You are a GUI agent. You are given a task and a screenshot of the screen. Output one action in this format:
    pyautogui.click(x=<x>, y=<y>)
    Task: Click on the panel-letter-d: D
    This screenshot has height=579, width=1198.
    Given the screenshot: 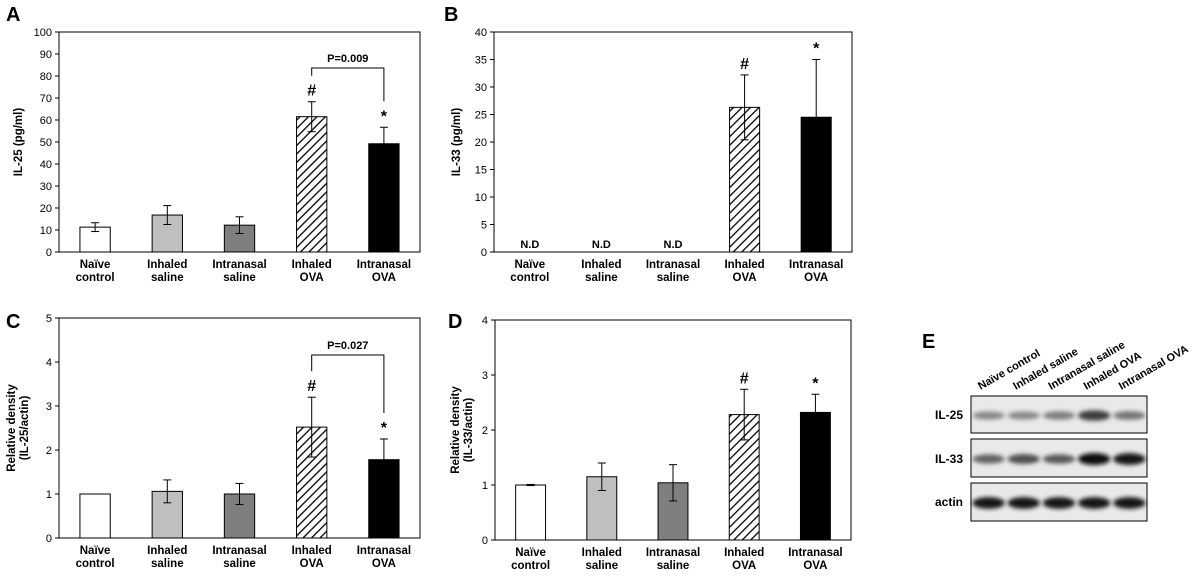 What is the action you would take?
    pyautogui.click(x=455, y=322)
    